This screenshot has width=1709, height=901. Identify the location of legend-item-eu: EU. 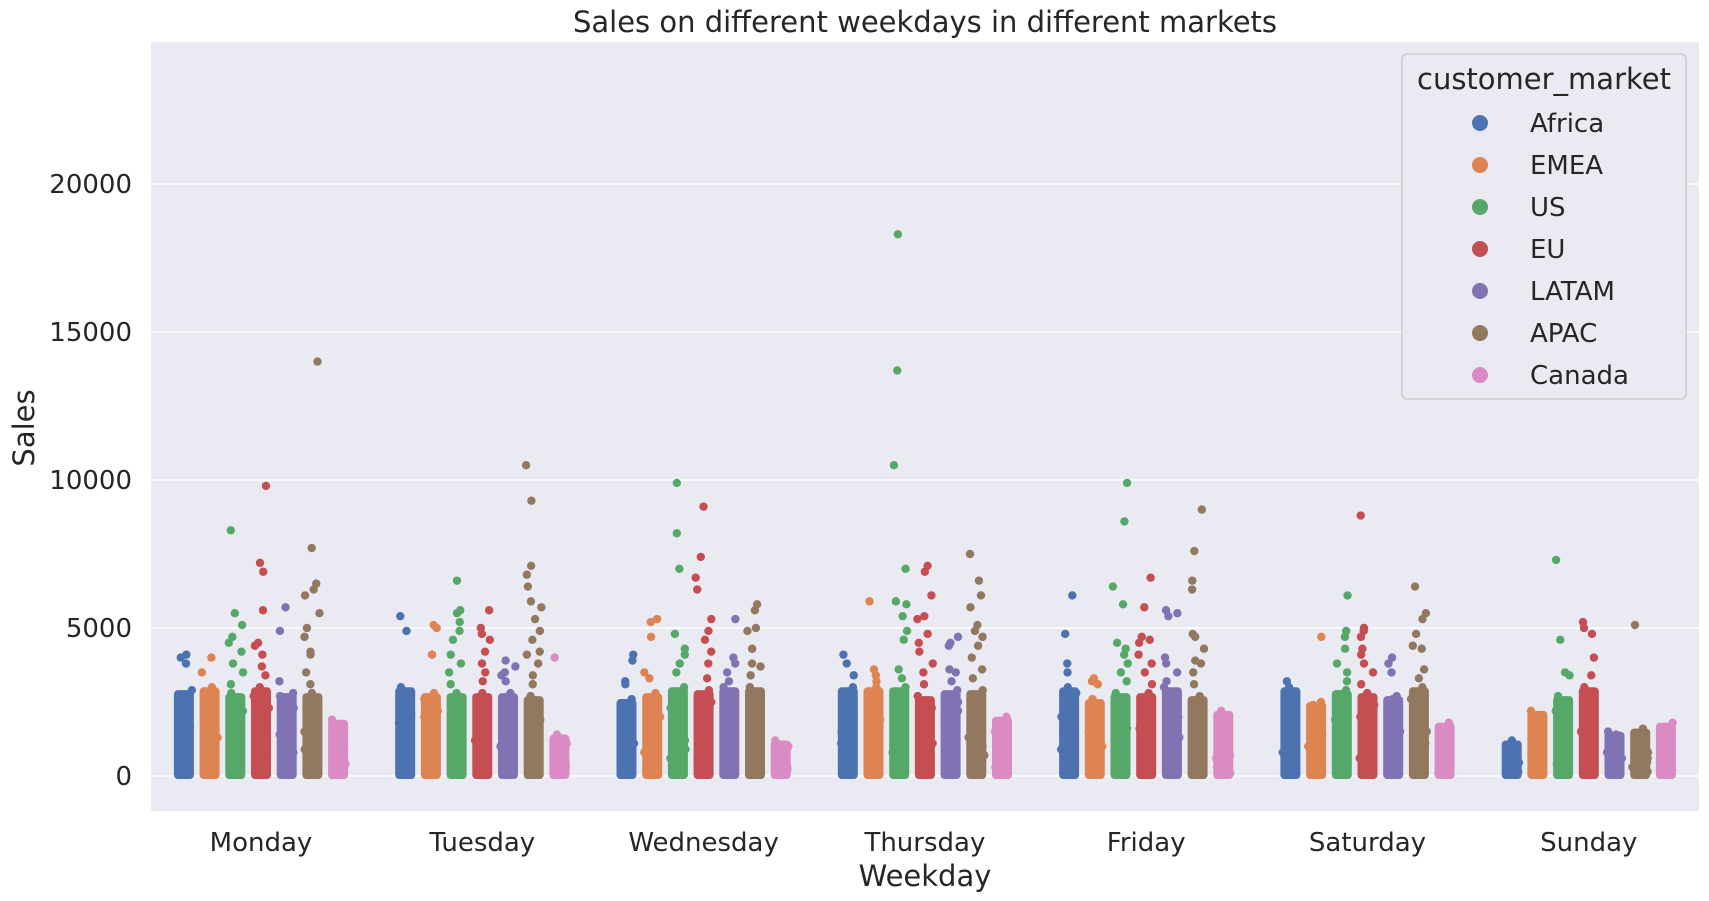
(1518, 250).